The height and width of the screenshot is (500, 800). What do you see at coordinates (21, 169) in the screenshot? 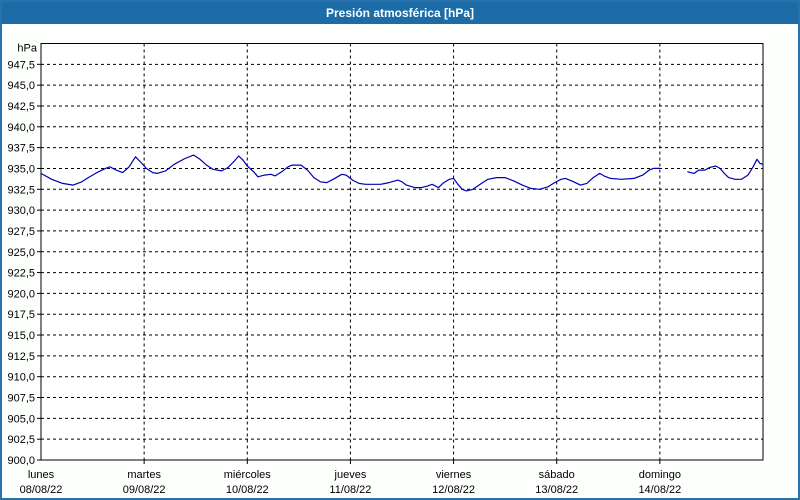
I see `y-tick-label: 935,0` at bounding box center [21, 169].